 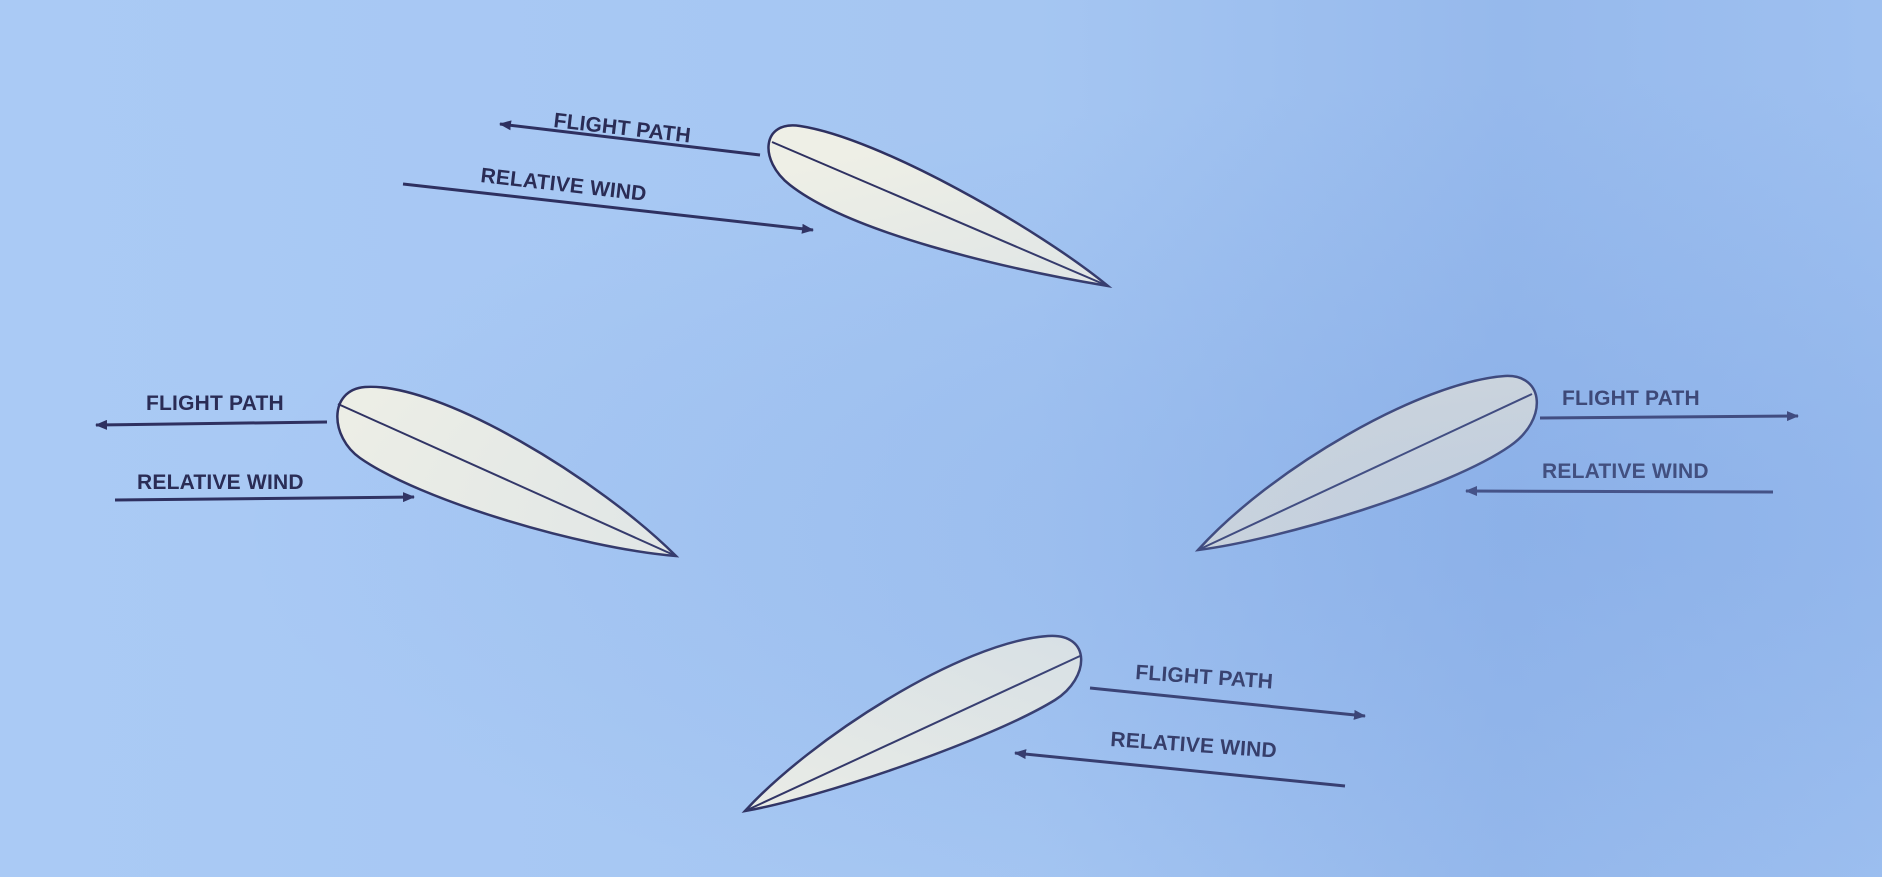 I want to click on relative-wind-arrow-bottom: RELATIVE WIND, so click(x=1180, y=758).